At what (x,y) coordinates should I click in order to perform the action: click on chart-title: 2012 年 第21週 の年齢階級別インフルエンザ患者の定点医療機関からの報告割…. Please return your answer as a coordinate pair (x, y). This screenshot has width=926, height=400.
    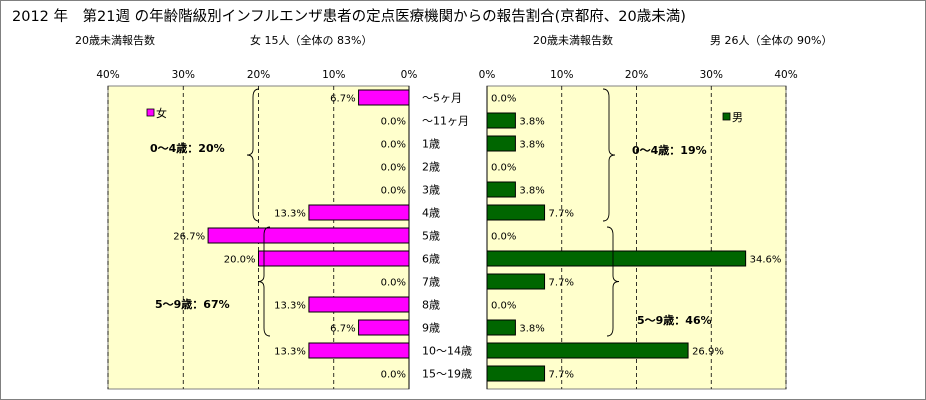
    Looking at the image, I should click on (349, 16).